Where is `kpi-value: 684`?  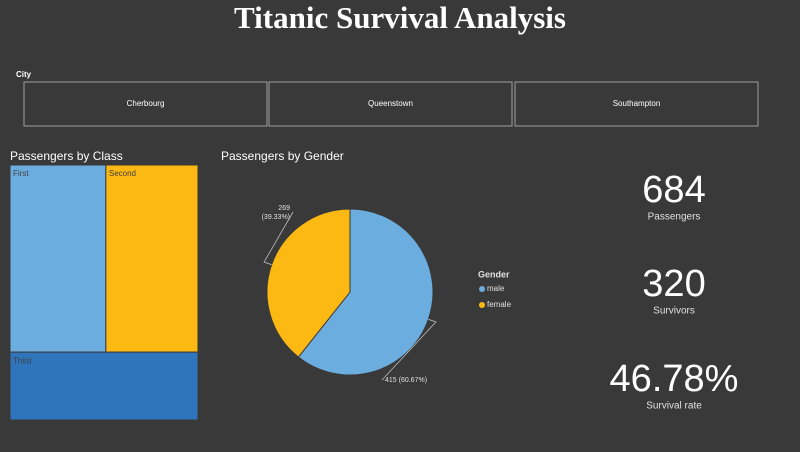
kpi-value: 684 is located at coordinates (673, 190).